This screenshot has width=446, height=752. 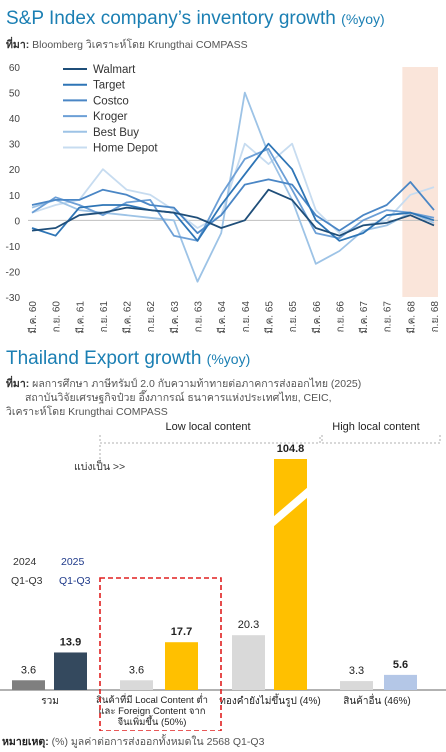 I want to click on highlight-box, so click(x=160, y=654).